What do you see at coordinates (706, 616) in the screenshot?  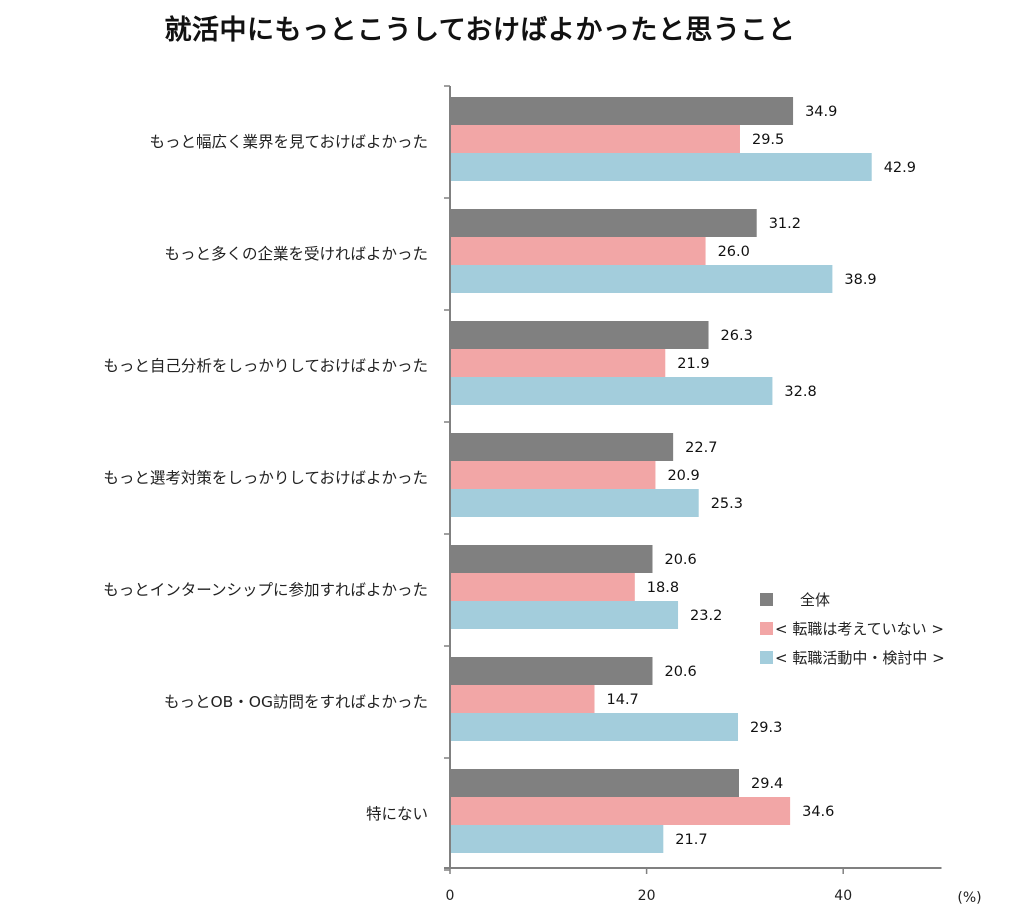 I see `value-label: 23.2` at bounding box center [706, 616].